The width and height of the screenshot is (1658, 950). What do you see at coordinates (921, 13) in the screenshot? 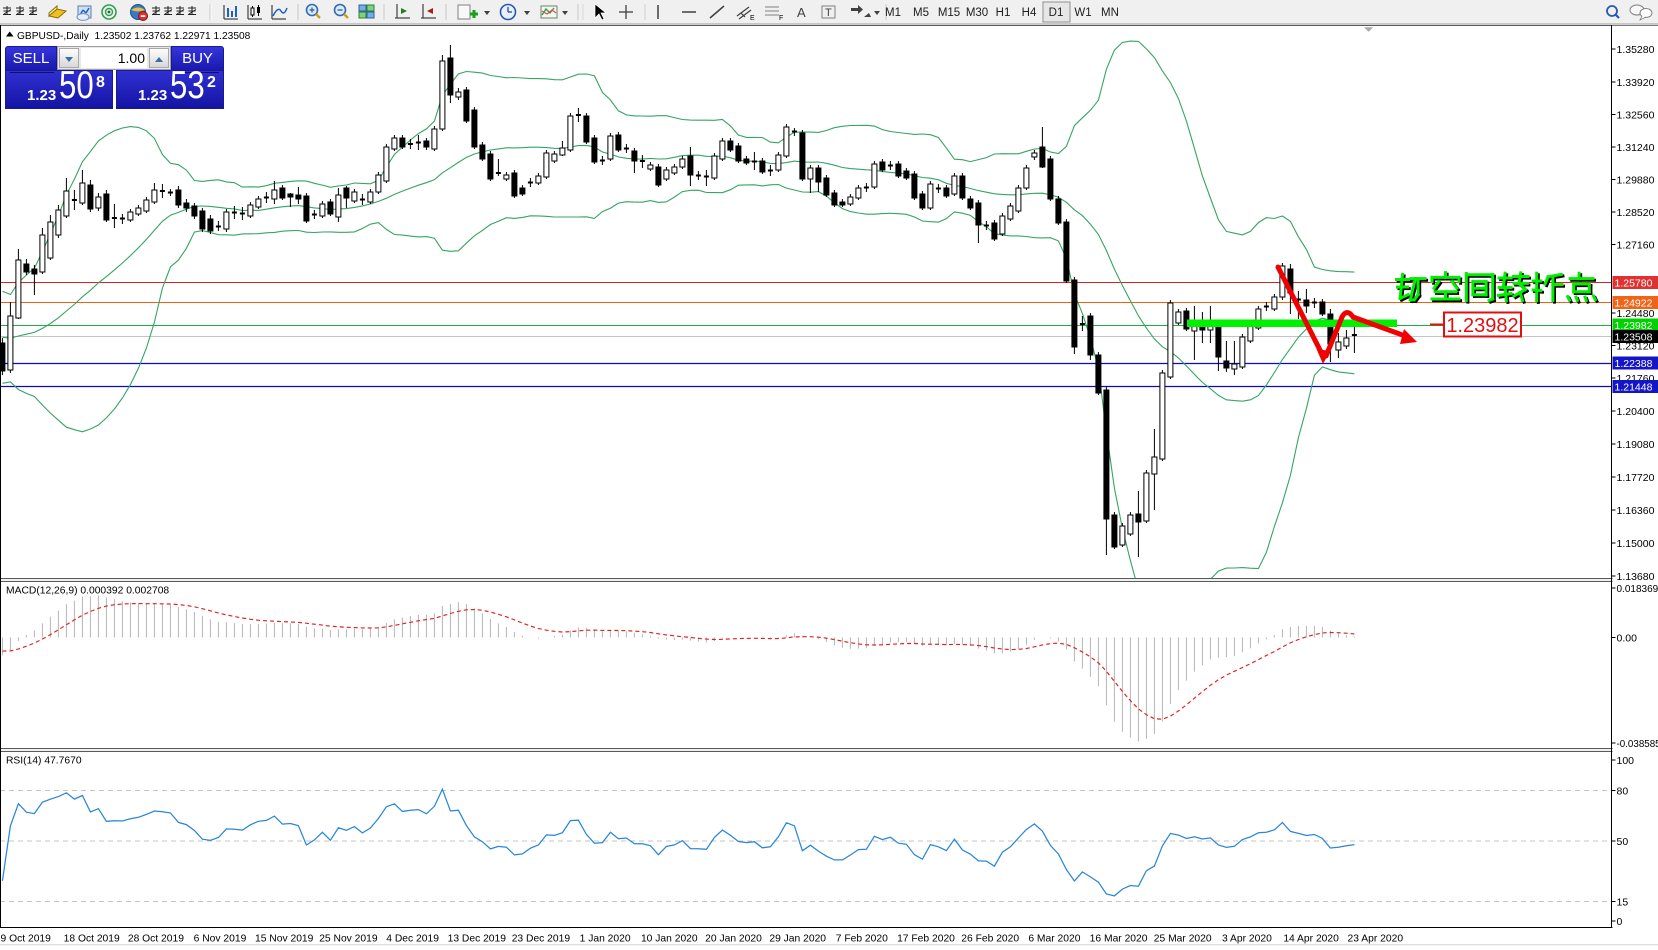
I see `svg-text: M5` at bounding box center [921, 13].